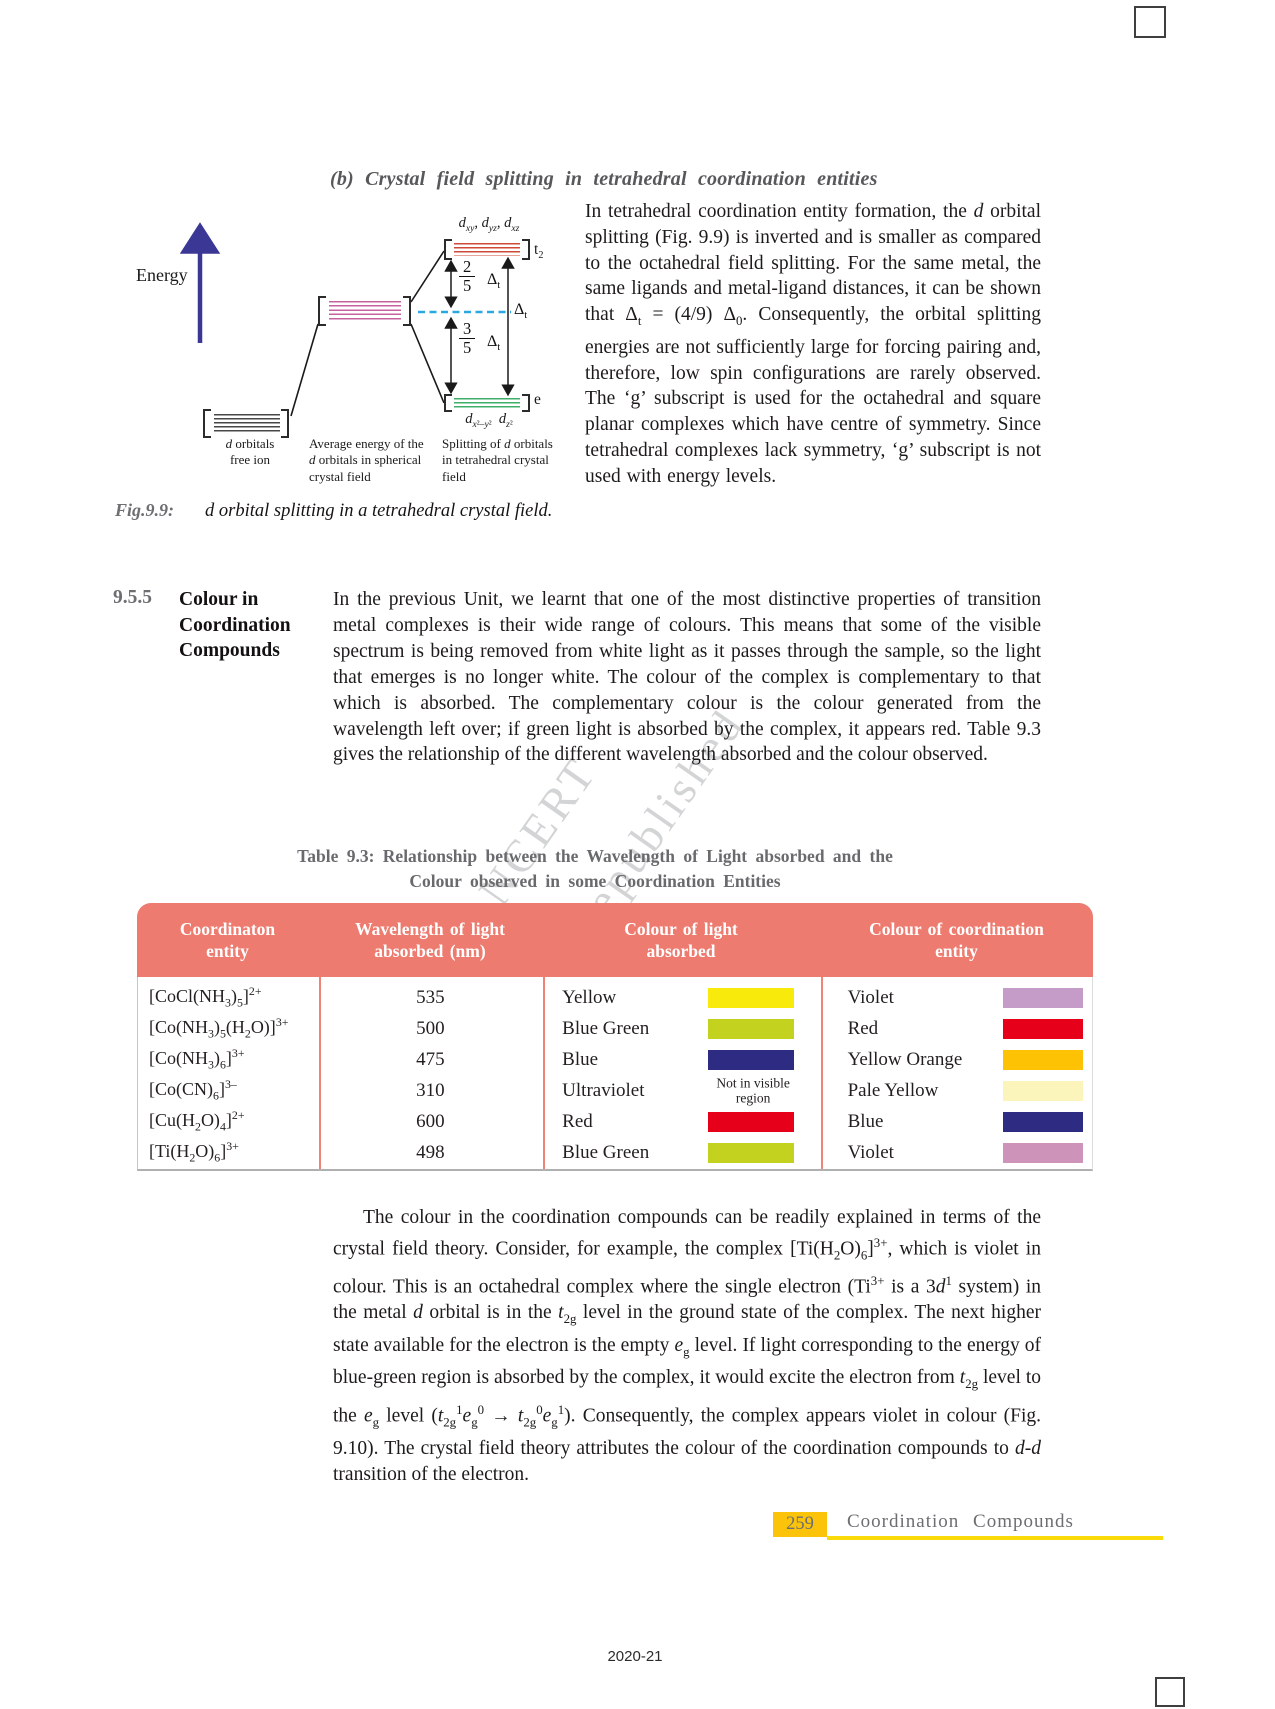 This screenshot has width=1275, height=1709. I want to click on entity-formula: [Co(NH3)6]3+, so click(197, 1059).